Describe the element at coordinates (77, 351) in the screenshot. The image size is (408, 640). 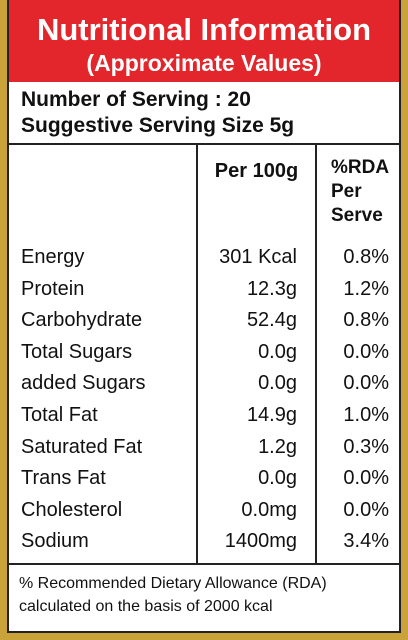
I see `nutrient-name: Total Sugars` at that location.